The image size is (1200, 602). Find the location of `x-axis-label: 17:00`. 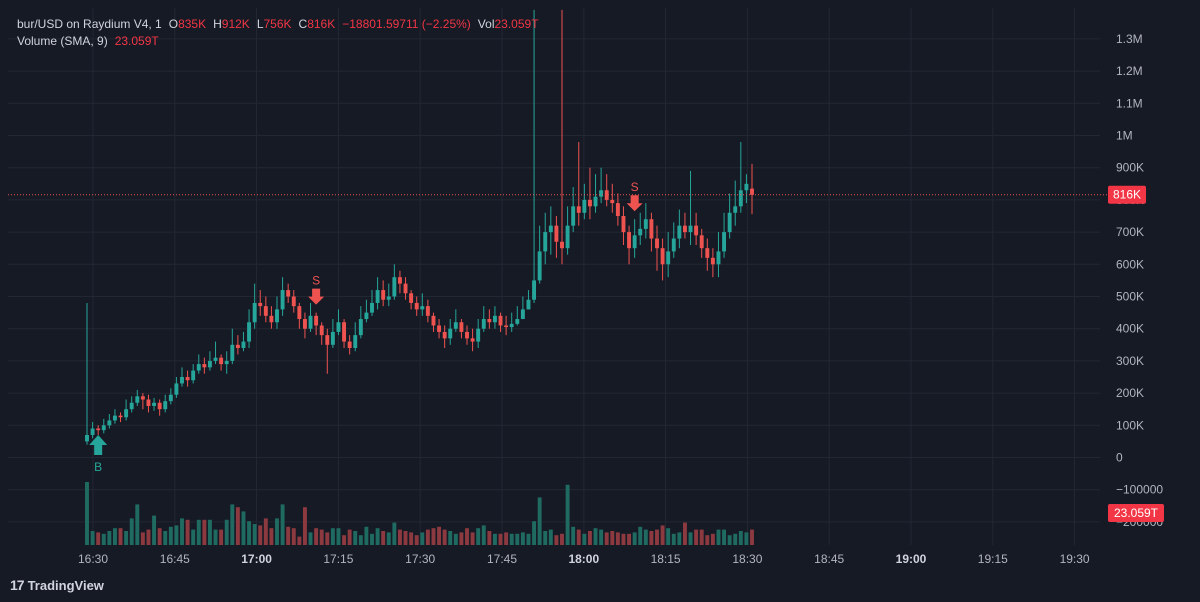

x-axis-label: 17:00 is located at coordinates (256, 559).